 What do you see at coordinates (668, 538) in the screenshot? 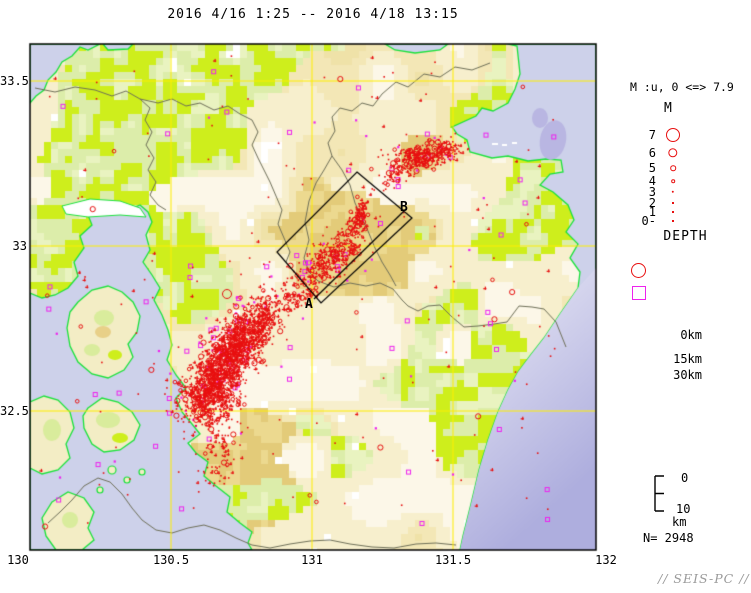
I see `event-count: N= 2948` at bounding box center [668, 538].